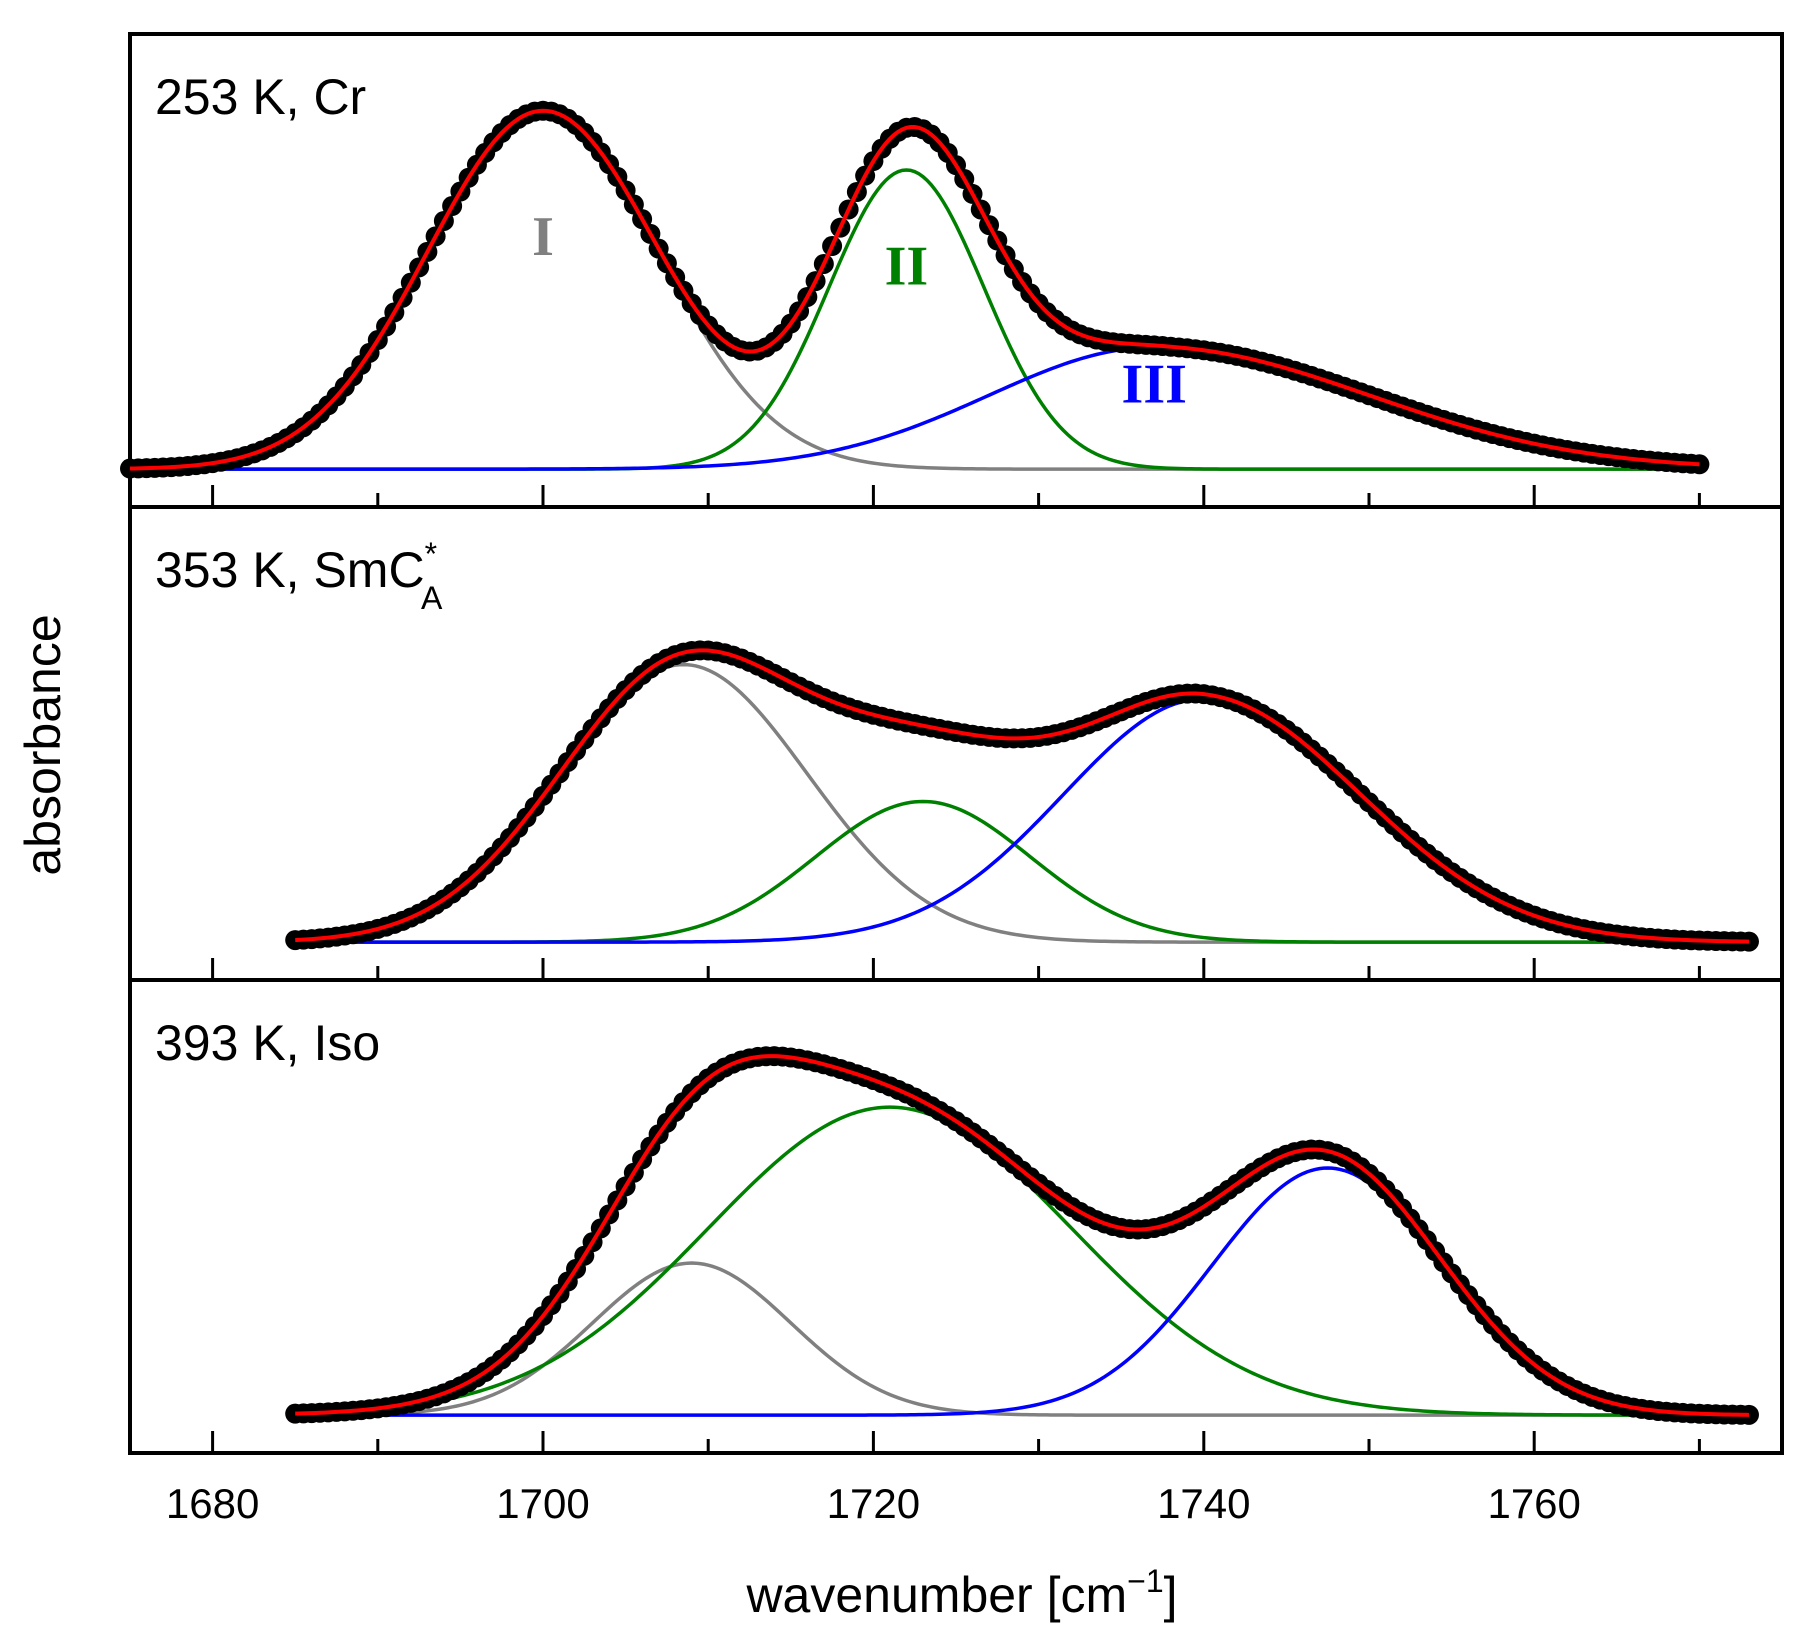 The width and height of the screenshot is (1813, 1639). I want to click on y-axis-label: absorbance, so click(43, 744).